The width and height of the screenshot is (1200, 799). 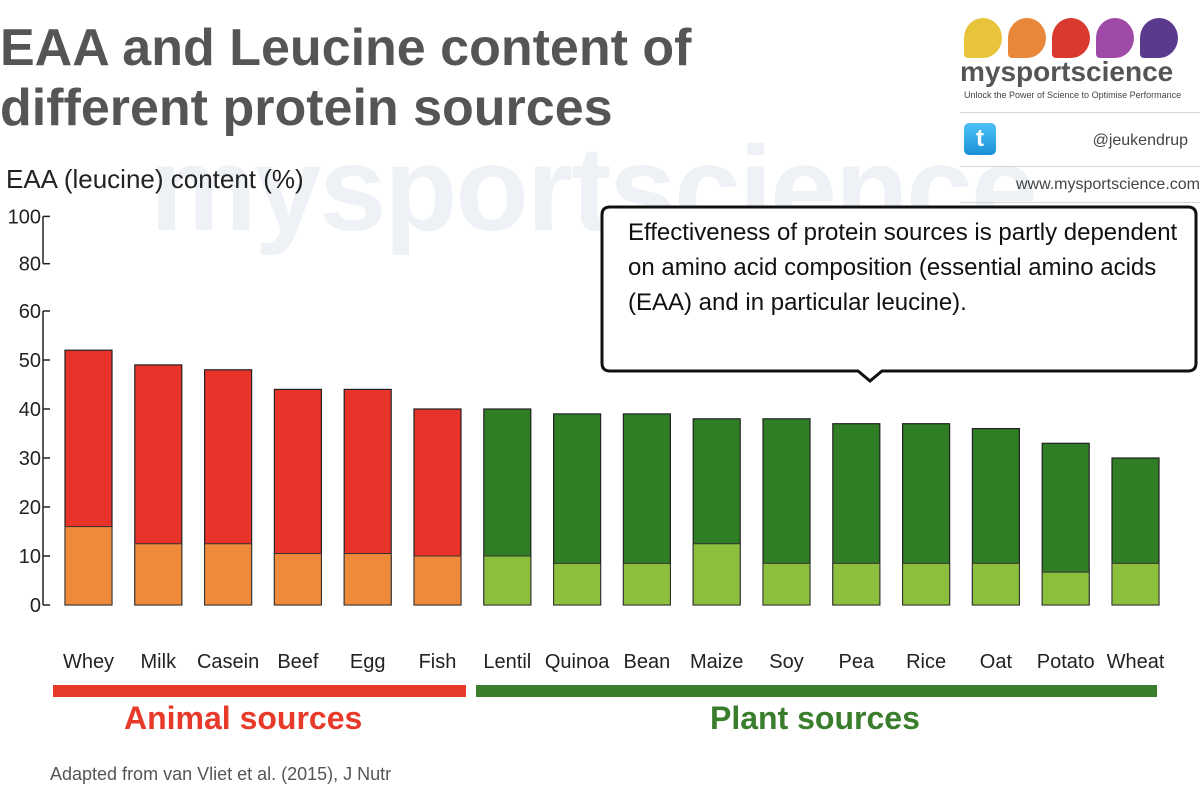 What do you see at coordinates (786, 584) in the screenshot?
I see `bar-leucine-soy` at bounding box center [786, 584].